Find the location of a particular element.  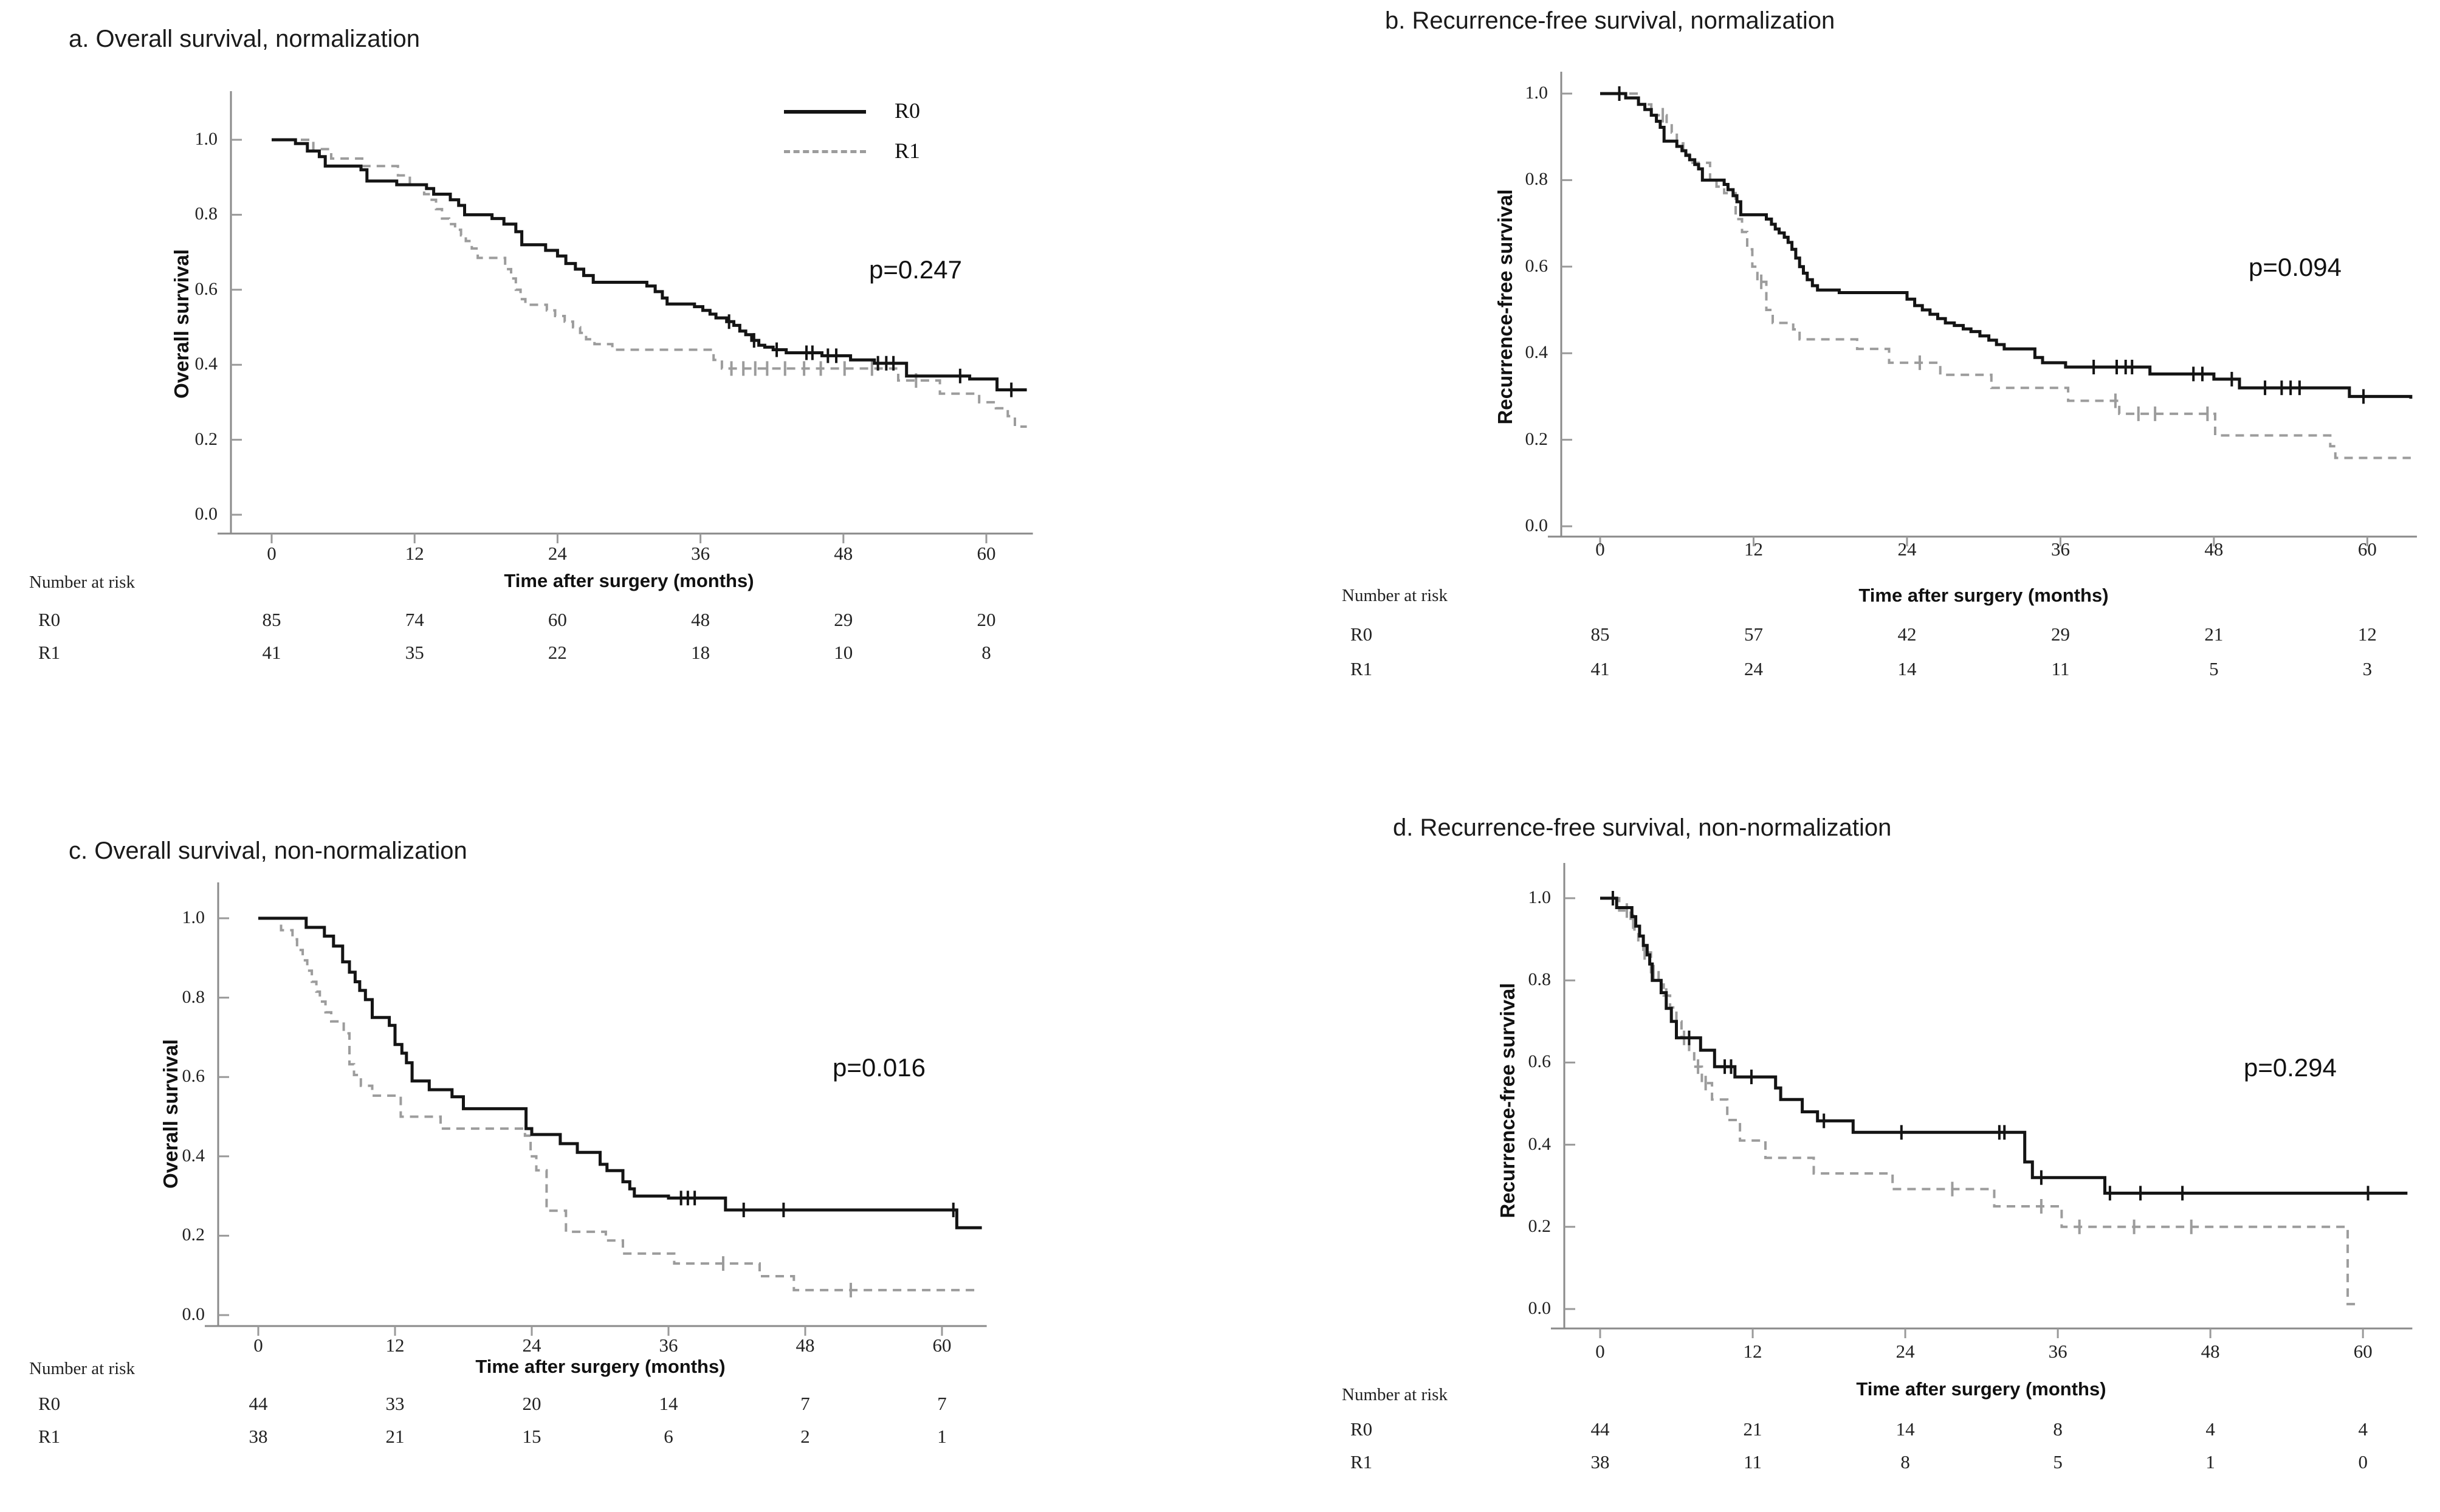

risk-value: 20 is located at coordinates (531, 1404).